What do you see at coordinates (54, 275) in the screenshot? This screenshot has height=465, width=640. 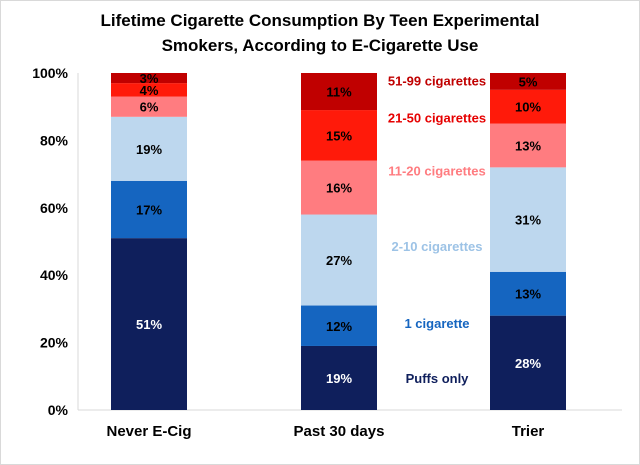 I see `y-tick-label: 40%` at bounding box center [54, 275].